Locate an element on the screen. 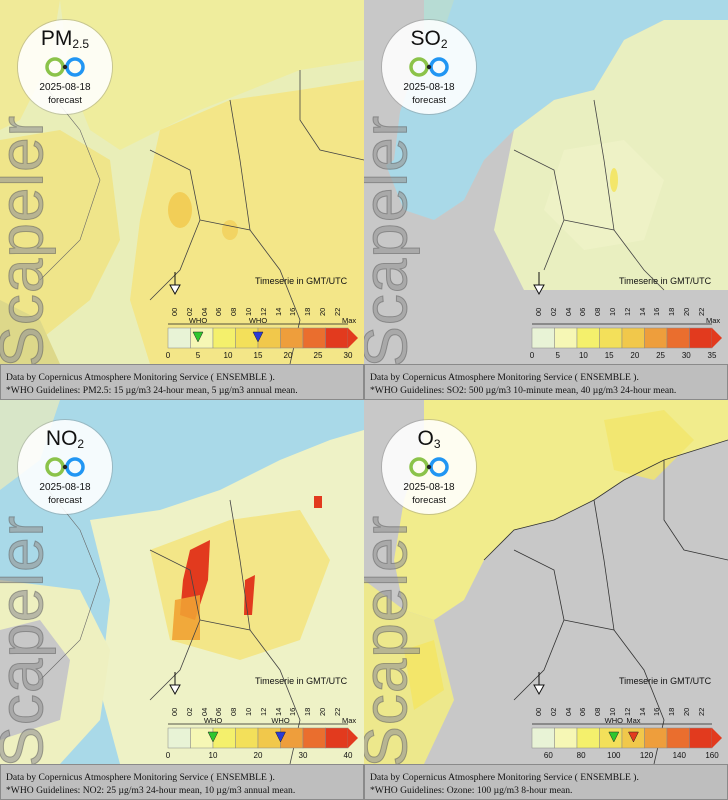  scale-tick-label: 40 is located at coordinates (348, 755).